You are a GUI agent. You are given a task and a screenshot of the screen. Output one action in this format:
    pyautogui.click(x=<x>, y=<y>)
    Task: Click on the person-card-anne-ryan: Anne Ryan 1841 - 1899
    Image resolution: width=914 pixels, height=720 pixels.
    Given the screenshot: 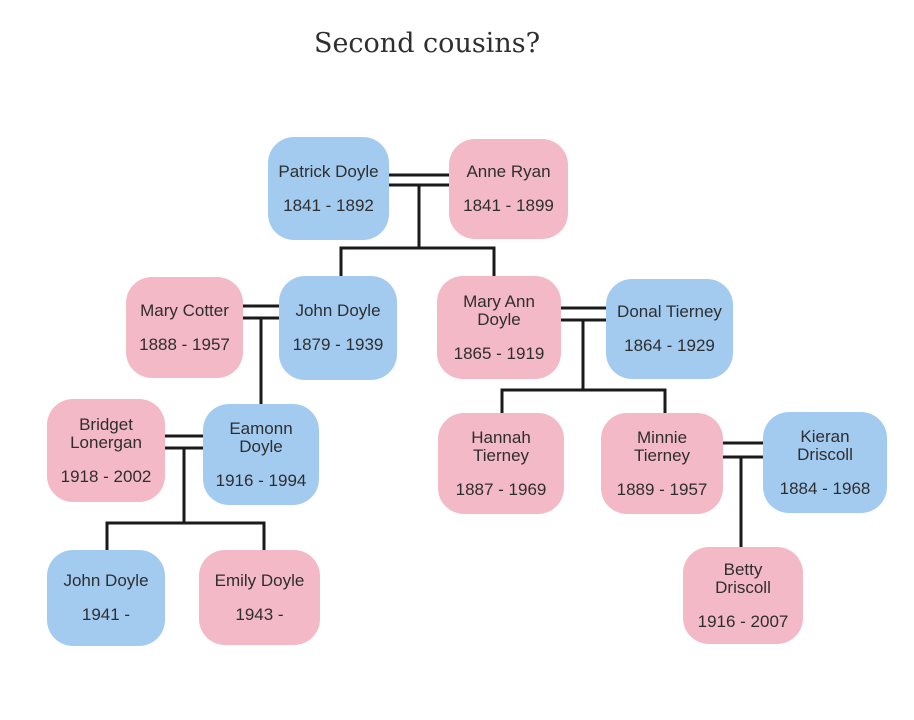 What is the action you would take?
    pyautogui.click(x=508, y=189)
    